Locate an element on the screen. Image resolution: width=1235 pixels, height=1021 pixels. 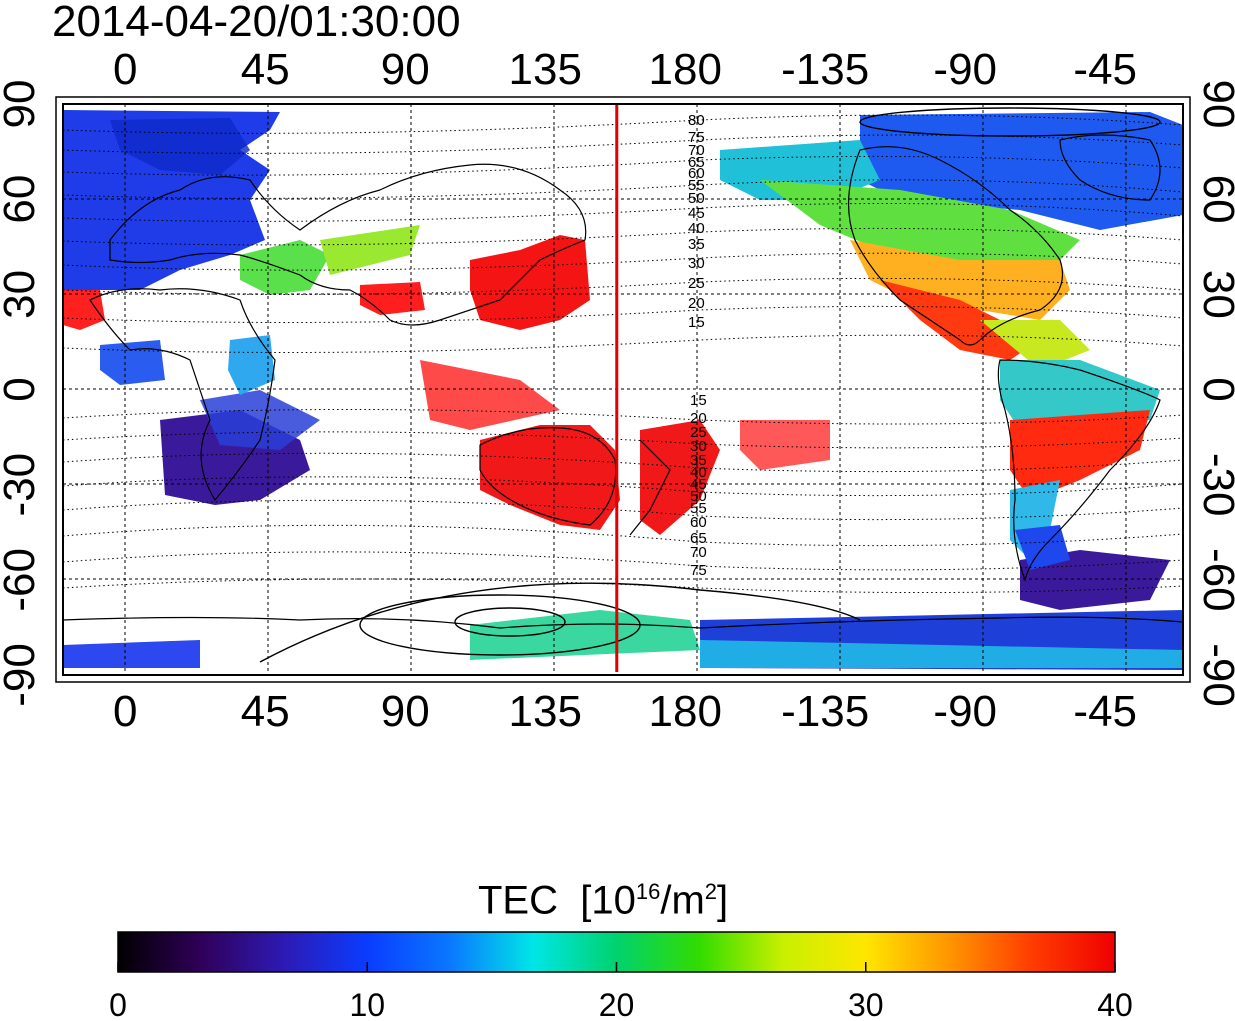
lat-tick-right-label: -90 is located at coordinates (1214, 675).